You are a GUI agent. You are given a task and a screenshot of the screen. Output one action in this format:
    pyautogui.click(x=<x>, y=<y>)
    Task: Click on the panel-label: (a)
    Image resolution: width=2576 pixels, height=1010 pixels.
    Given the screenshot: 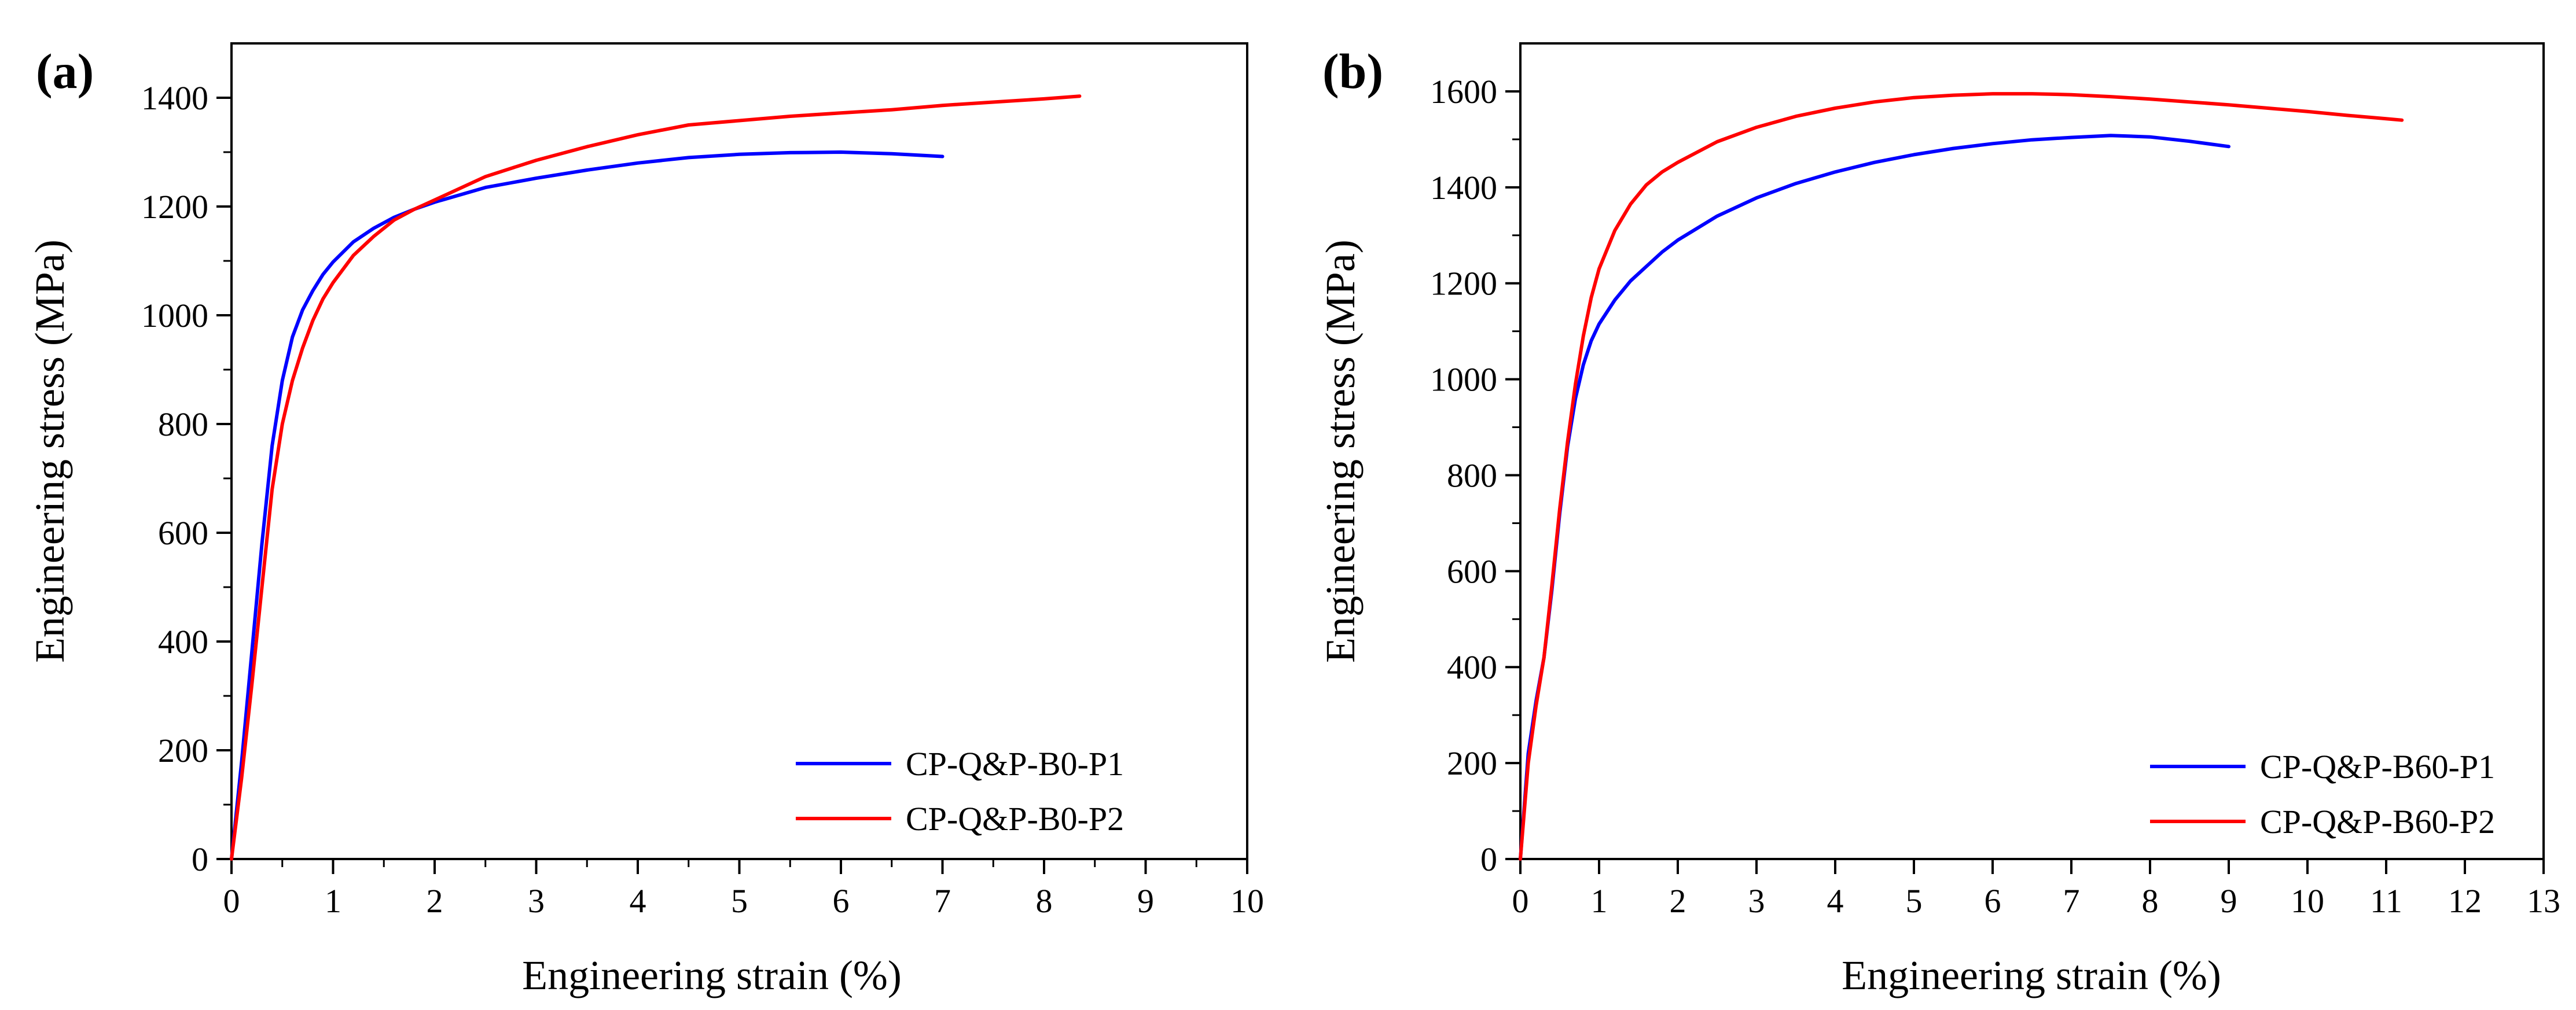 What is the action you would take?
    pyautogui.click(x=65, y=71)
    